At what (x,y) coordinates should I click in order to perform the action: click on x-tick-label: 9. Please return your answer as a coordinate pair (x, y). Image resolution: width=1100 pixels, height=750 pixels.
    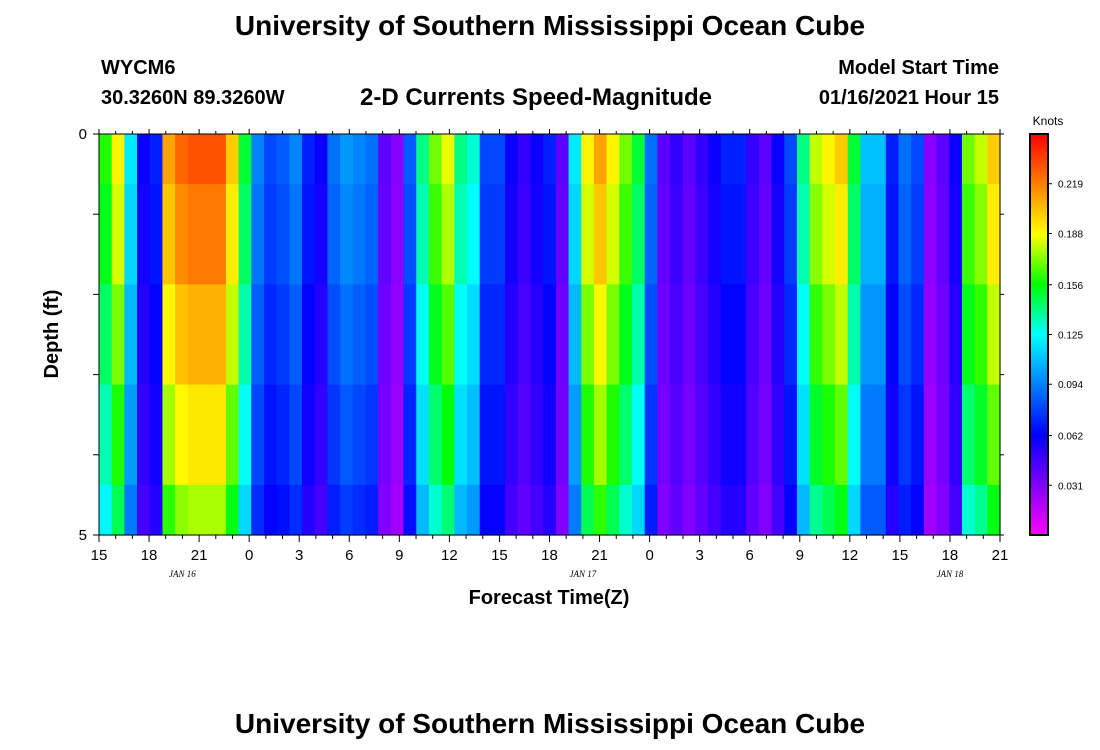
    Looking at the image, I should click on (399, 555).